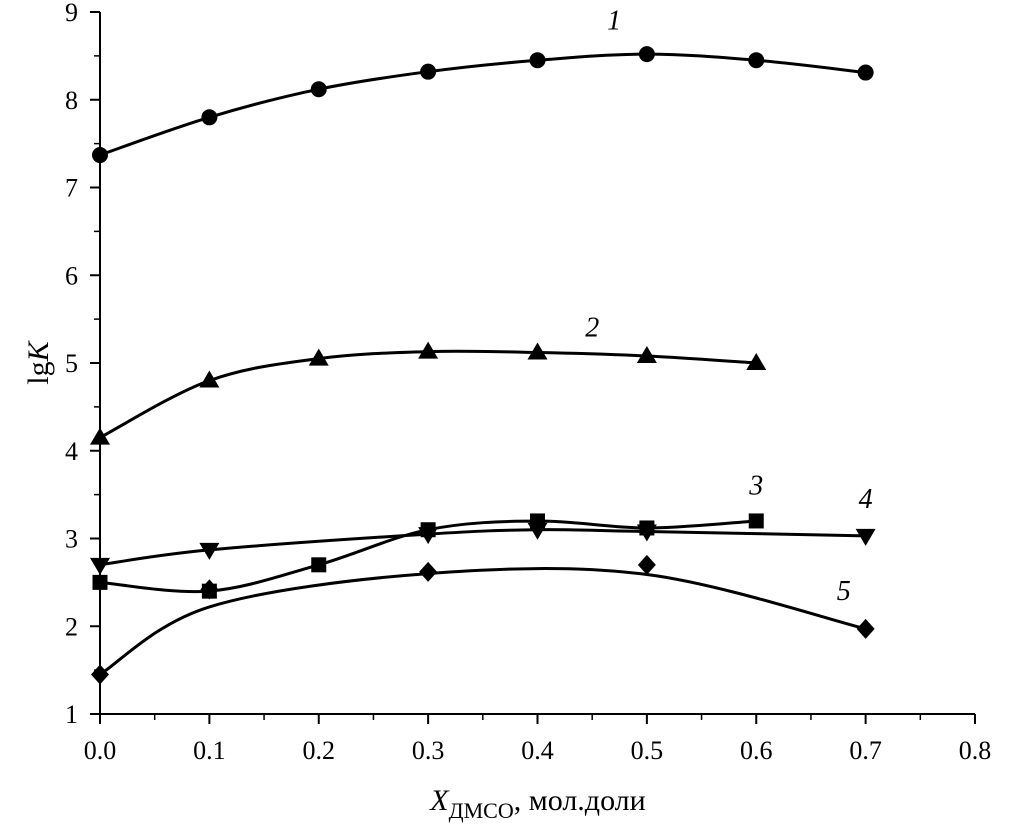 Image resolution: width=1010 pixels, height=826 pixels. I want to click on series-1-curve, so click(482, 104).